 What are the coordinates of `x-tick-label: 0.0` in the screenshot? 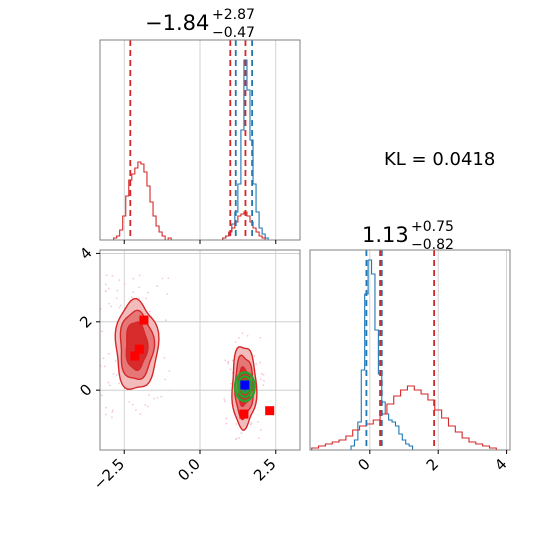 It's located at (189, 470).